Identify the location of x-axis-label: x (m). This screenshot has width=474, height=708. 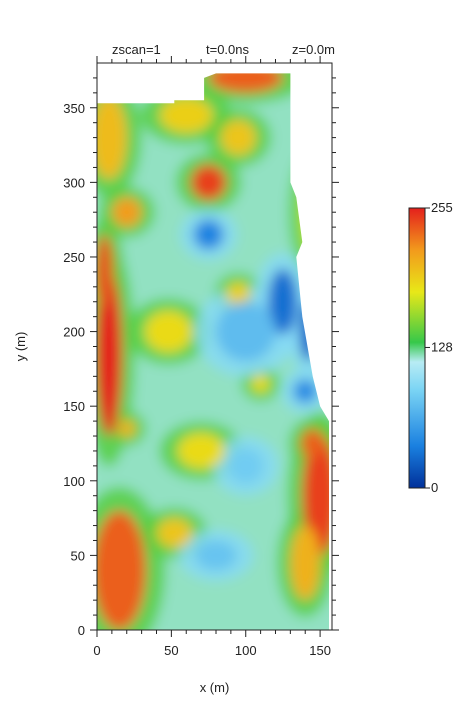
(215, 687).